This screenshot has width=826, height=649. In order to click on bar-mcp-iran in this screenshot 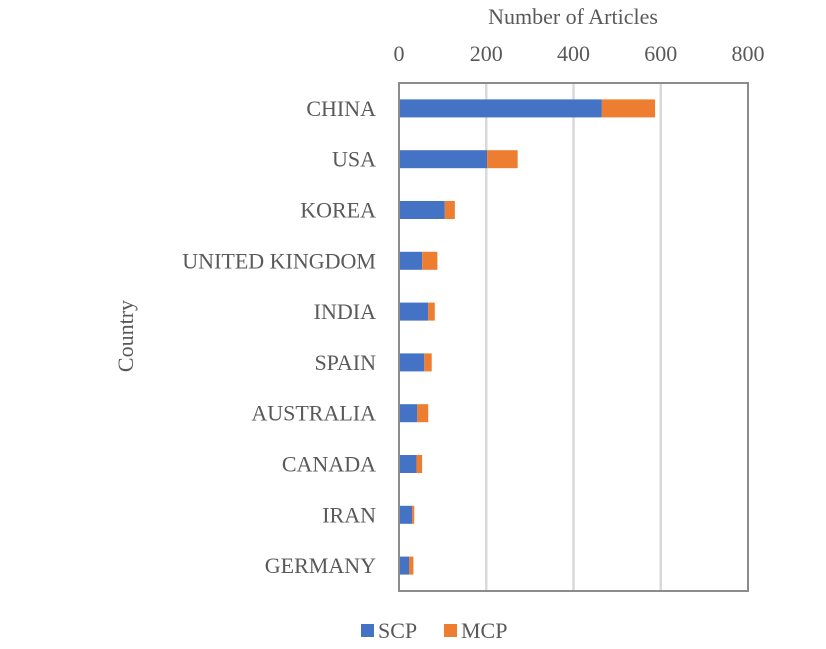, I will do `click(413, 514)`.